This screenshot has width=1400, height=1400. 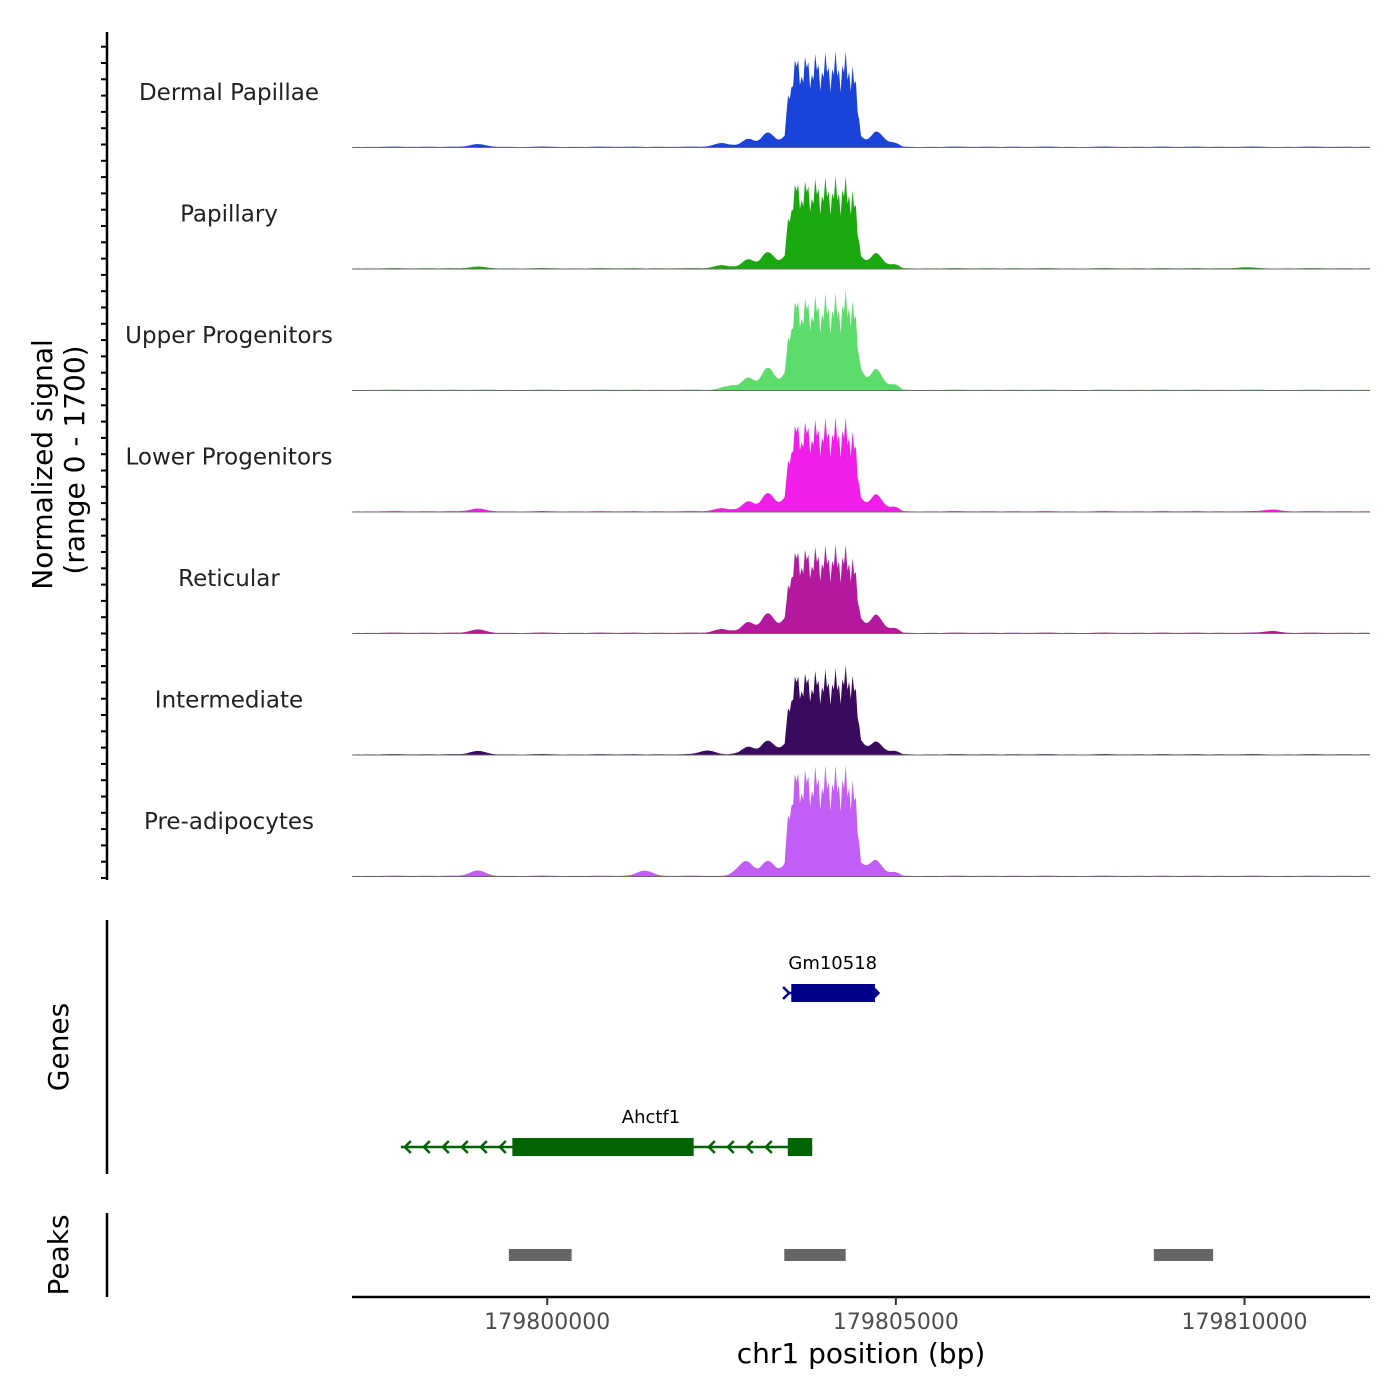 What do you see at coordinates (1245, 1322) in the screenshot?
I see `x-axis-tick-label-2: 179810000` at bounding box center [1245, 1322].